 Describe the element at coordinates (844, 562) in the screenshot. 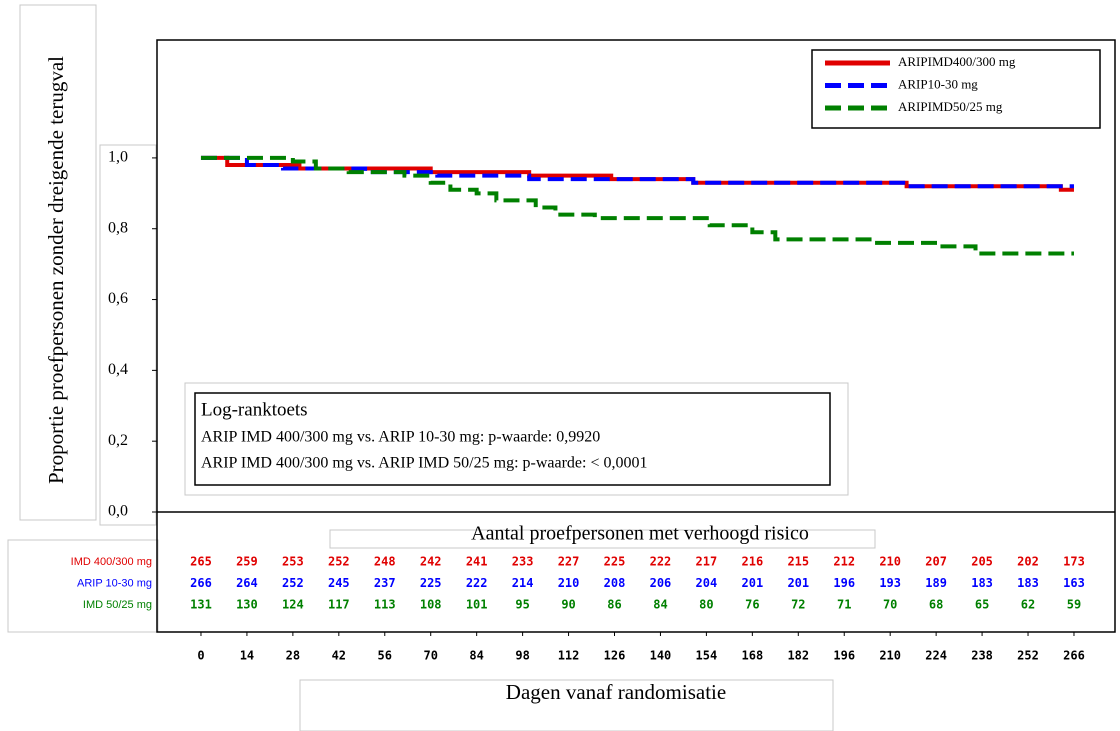

I see `risk-count: 212` at that location.